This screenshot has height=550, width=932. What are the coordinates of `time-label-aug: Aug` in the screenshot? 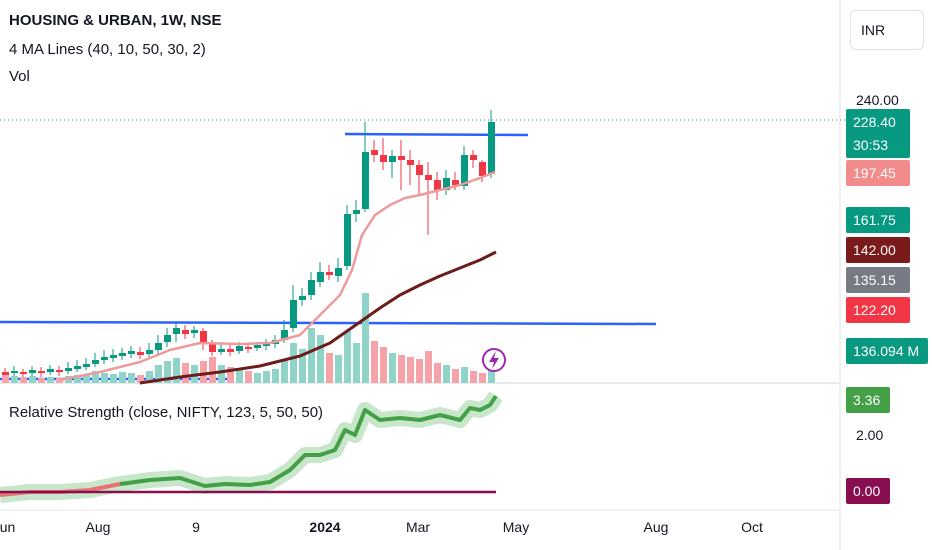 It's located at (98, 527).